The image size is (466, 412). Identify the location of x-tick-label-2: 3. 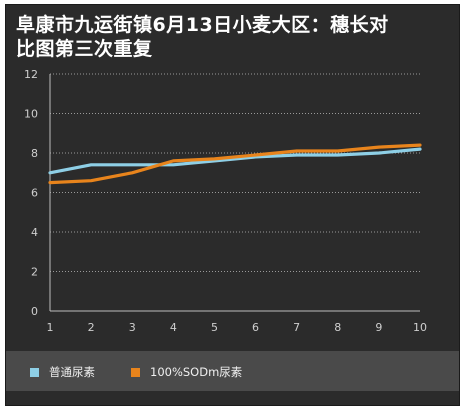
(132, 327).